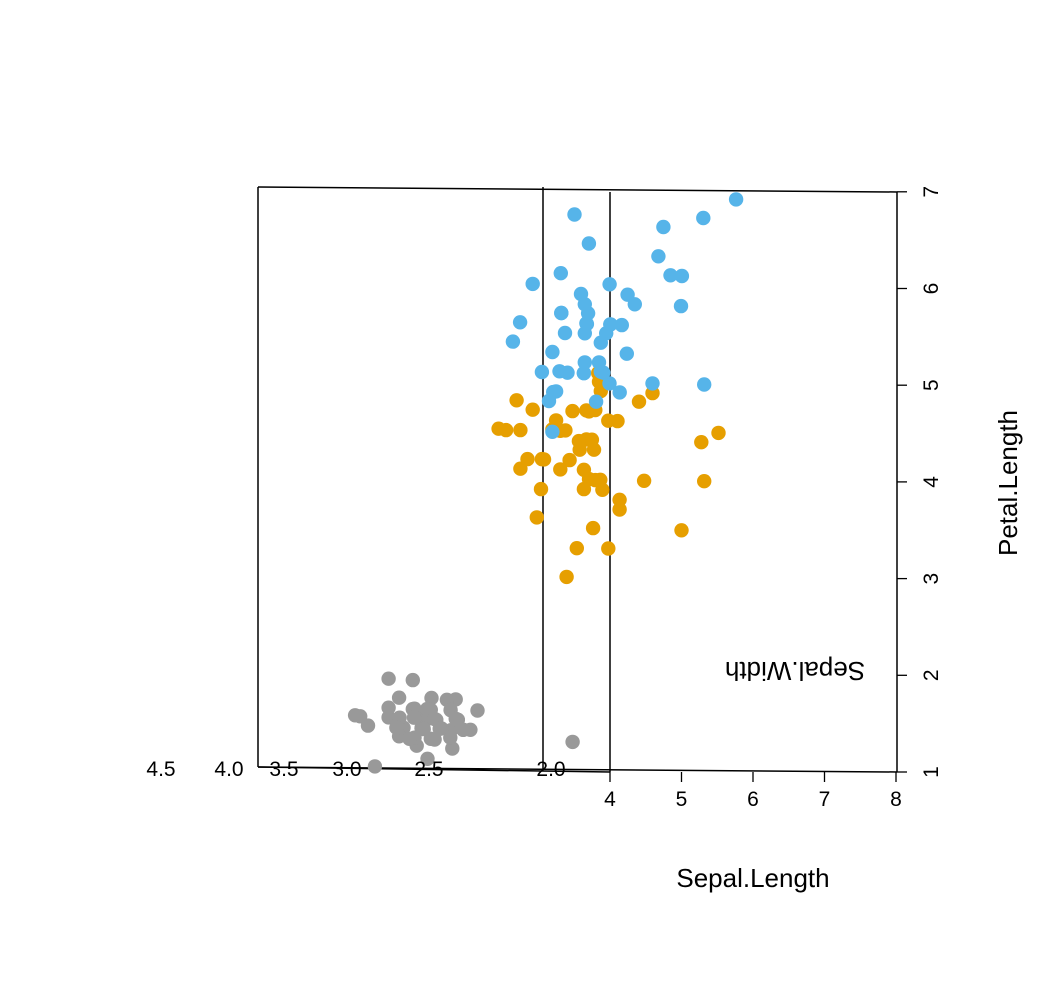  Describe the element at coordinates (610, 799) in the screenshot. I see `x-tick-label: 4` at that location.